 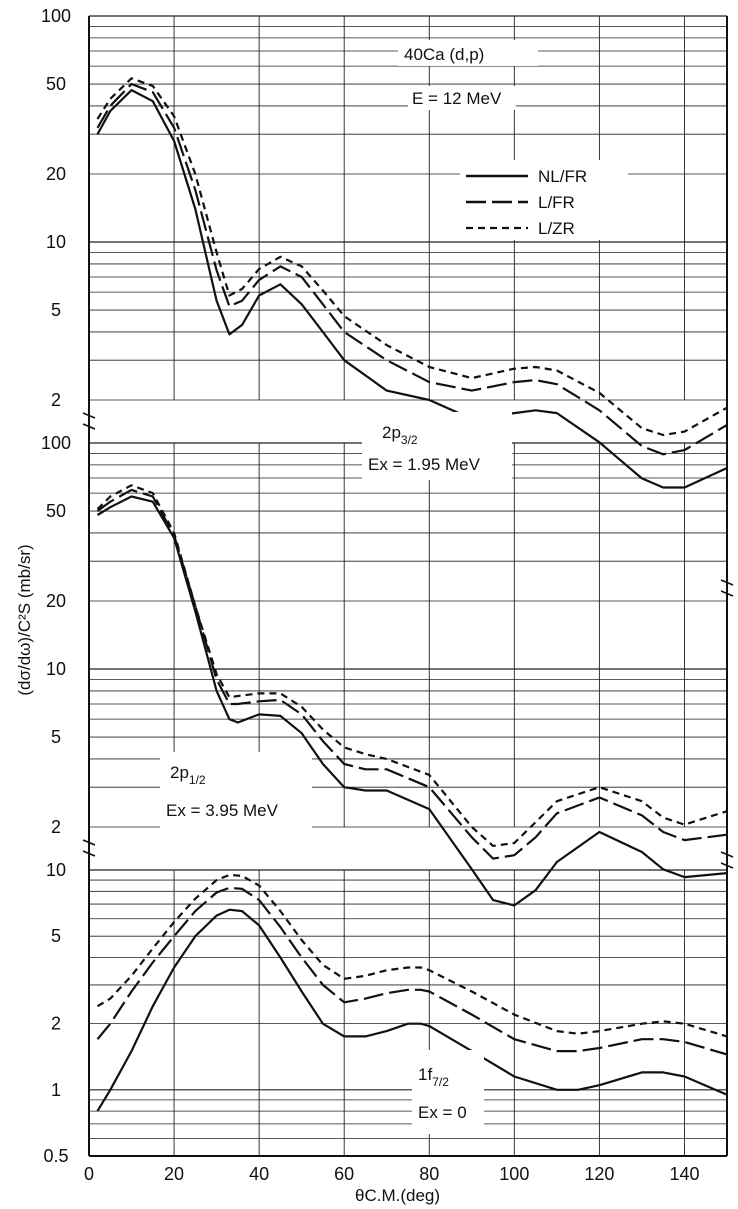 What do you see at coordinates (197, 780) in the screenshot?
I see `panel-label-2p1-2-j: 1/2` at bounding box center [197, 780].